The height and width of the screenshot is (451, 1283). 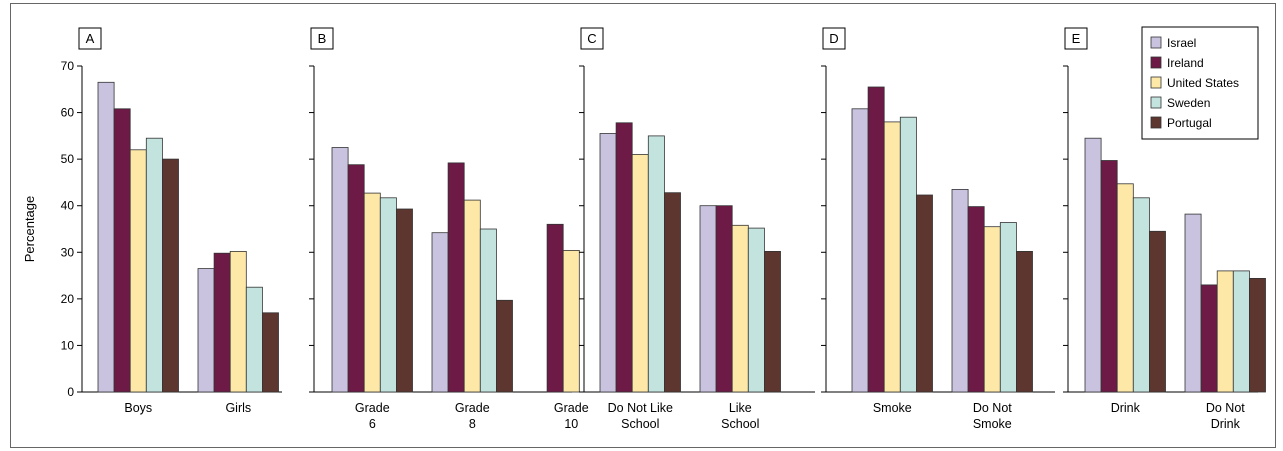 I want to click on y-tick-label: 70, so click(x=68, y=66).